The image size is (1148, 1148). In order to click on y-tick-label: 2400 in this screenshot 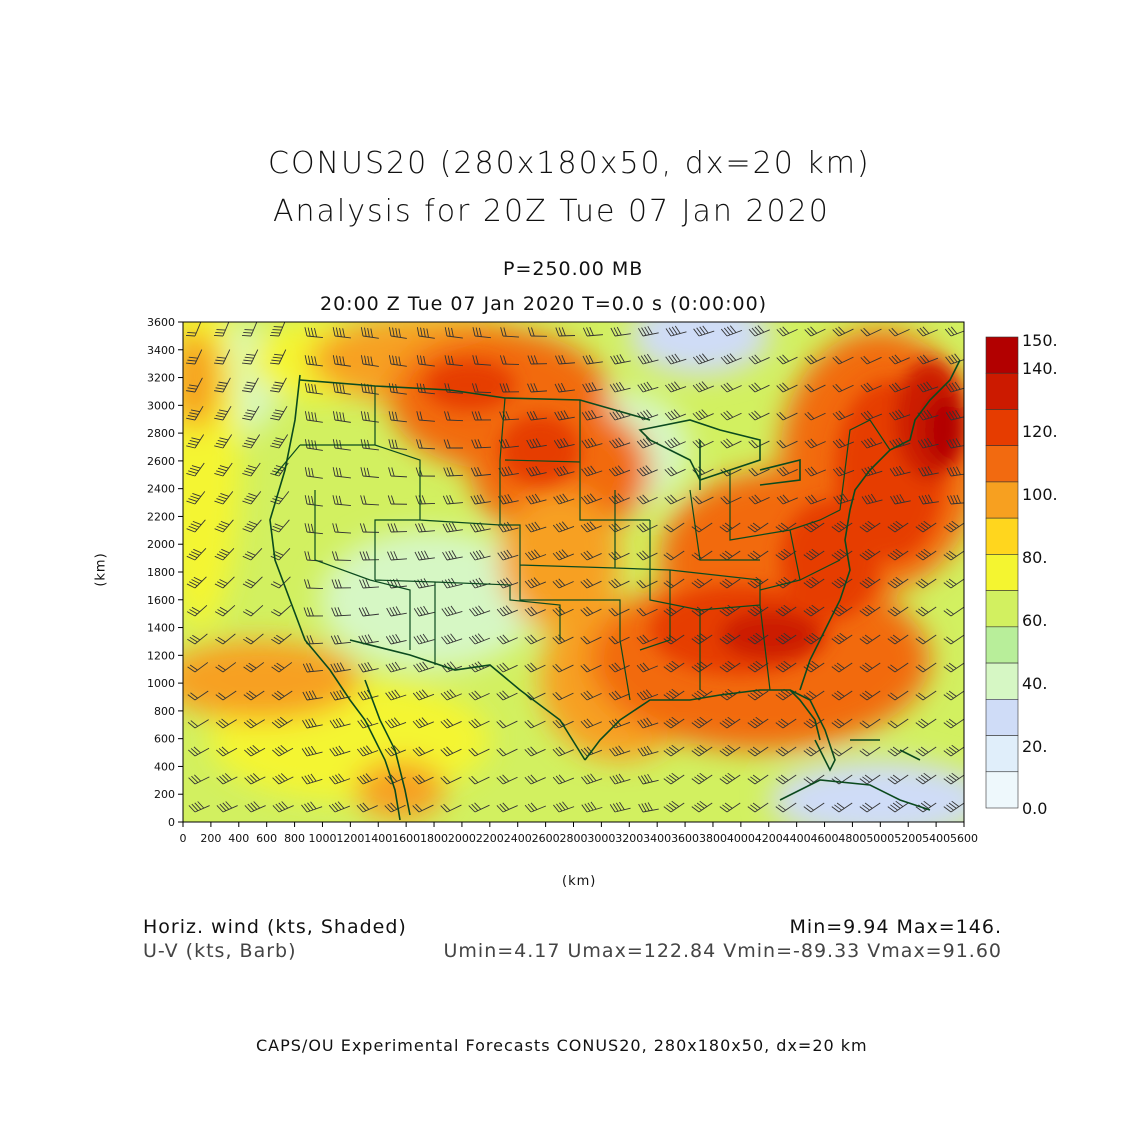, I will do `click(161, 489)`.